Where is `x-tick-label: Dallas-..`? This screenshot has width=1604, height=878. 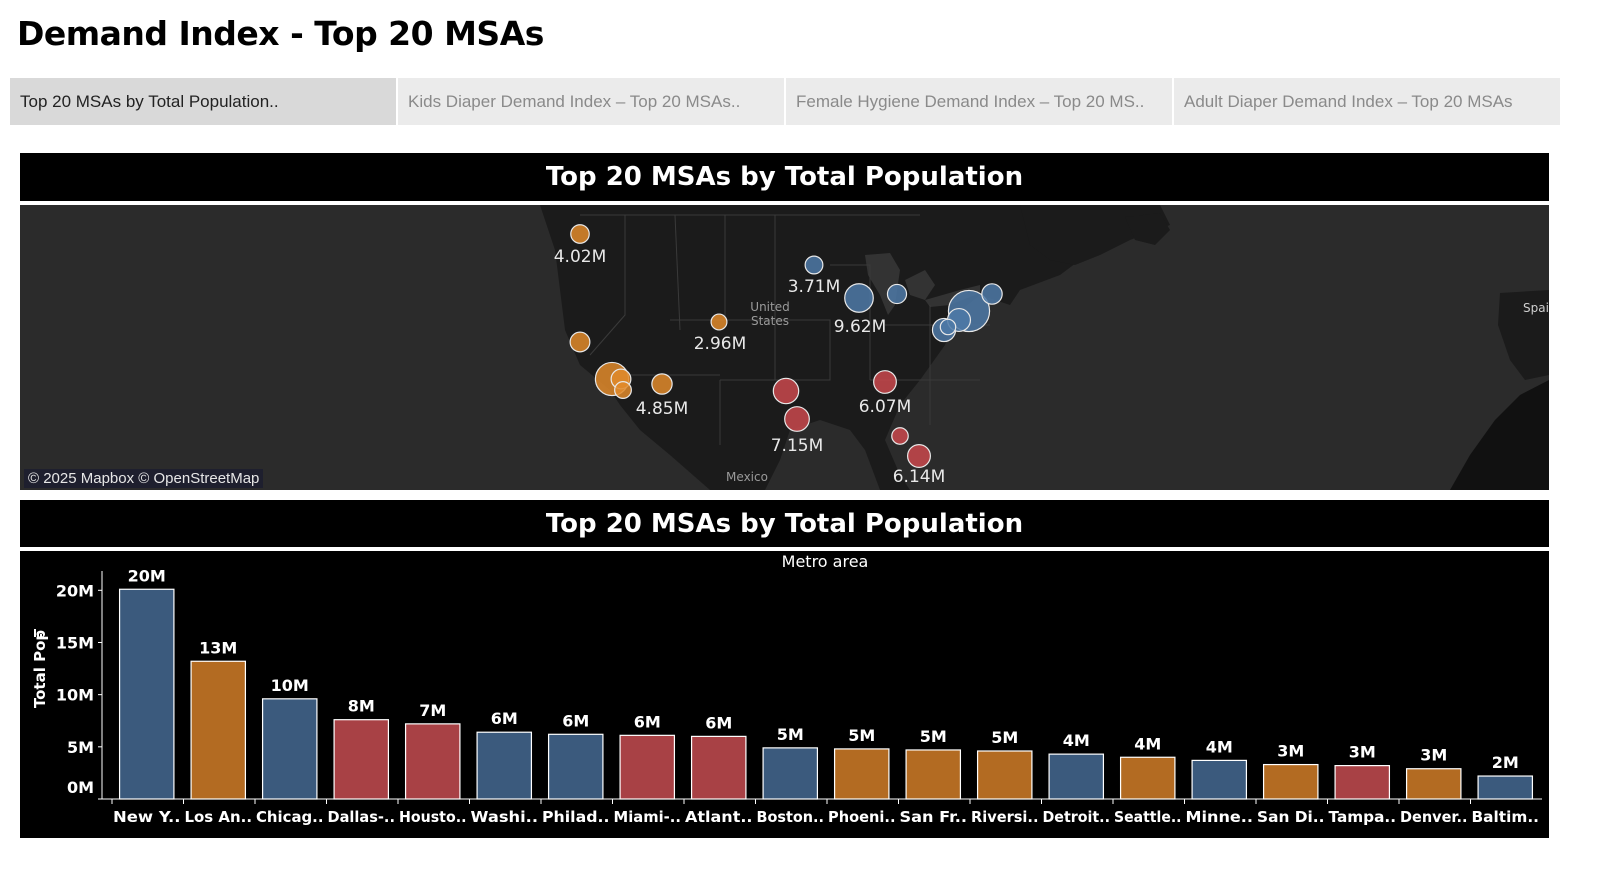 x-tick-label: Dallas-.. is located at coordinates (362, 817).